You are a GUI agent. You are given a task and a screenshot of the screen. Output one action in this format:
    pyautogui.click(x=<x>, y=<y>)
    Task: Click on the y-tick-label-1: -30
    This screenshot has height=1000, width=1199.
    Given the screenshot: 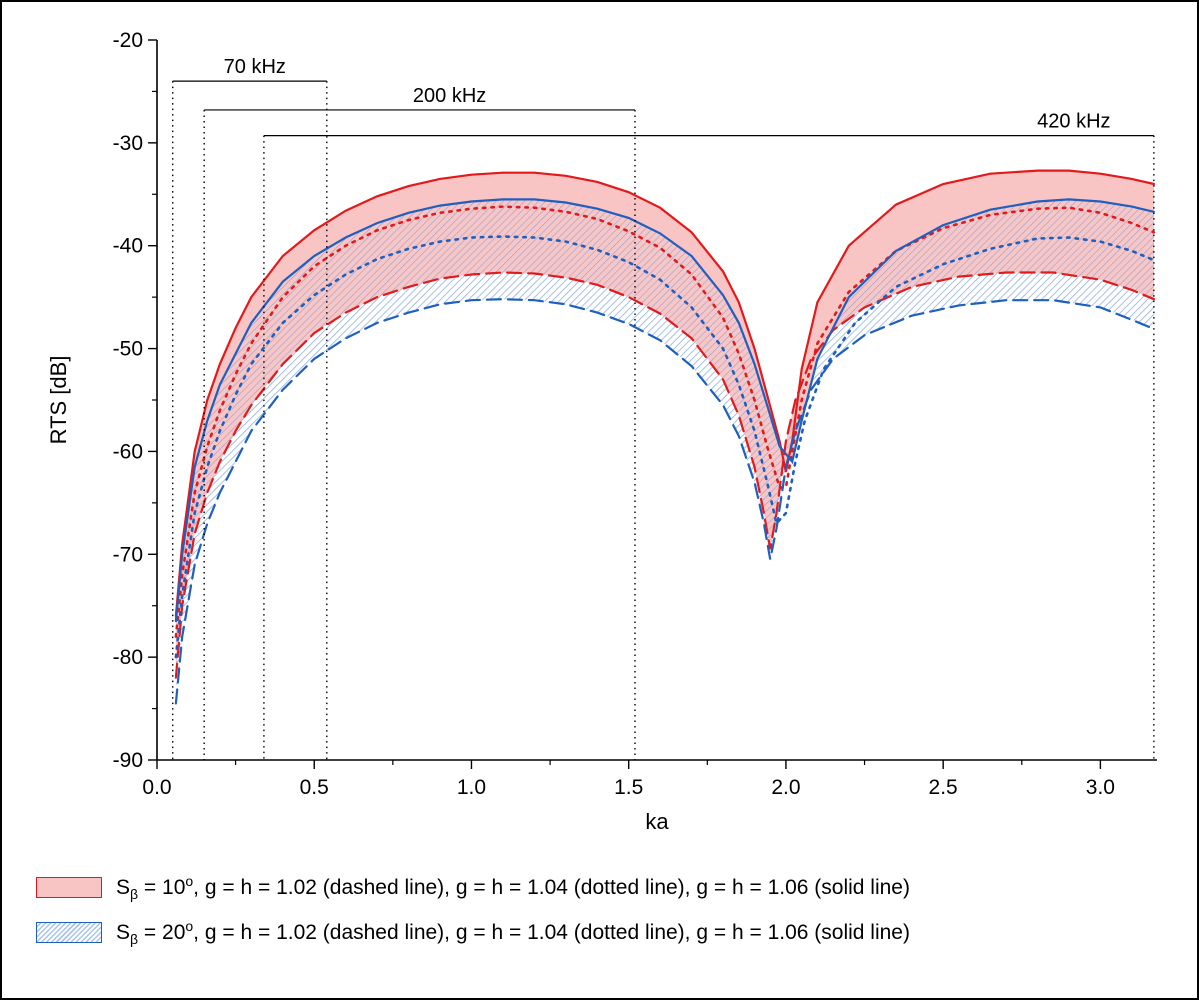 What is the action you would take?
    pyautogui.click(x=128, y=143)
    